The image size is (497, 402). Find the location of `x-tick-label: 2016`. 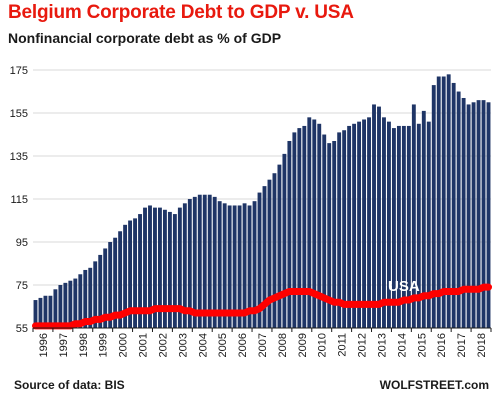

x-tick-label: 2016 is located at coordinates (442, 345).